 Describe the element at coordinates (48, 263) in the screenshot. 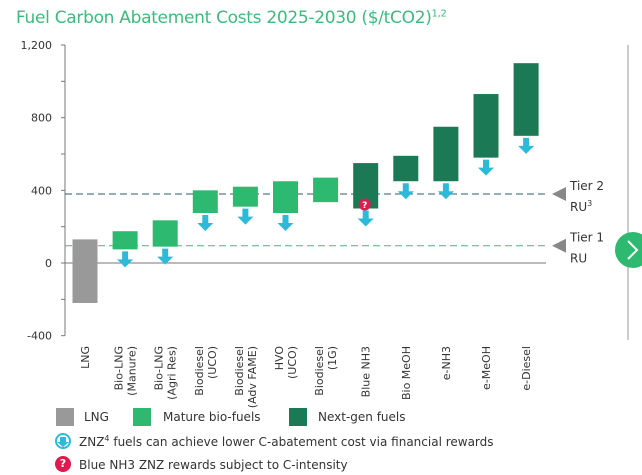

I see `y-tick-label: 0` at that location.